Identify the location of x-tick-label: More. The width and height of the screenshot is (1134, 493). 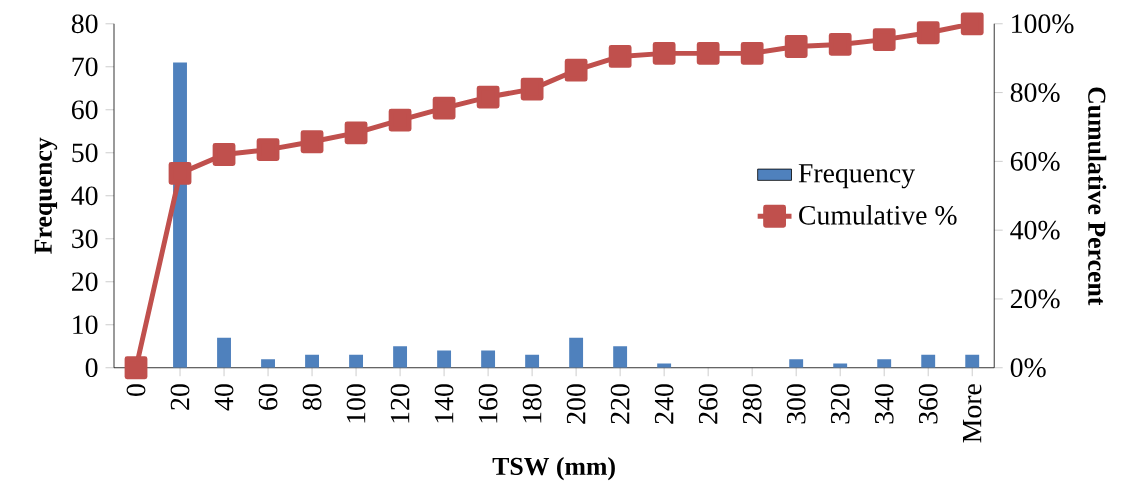
(972, 413).